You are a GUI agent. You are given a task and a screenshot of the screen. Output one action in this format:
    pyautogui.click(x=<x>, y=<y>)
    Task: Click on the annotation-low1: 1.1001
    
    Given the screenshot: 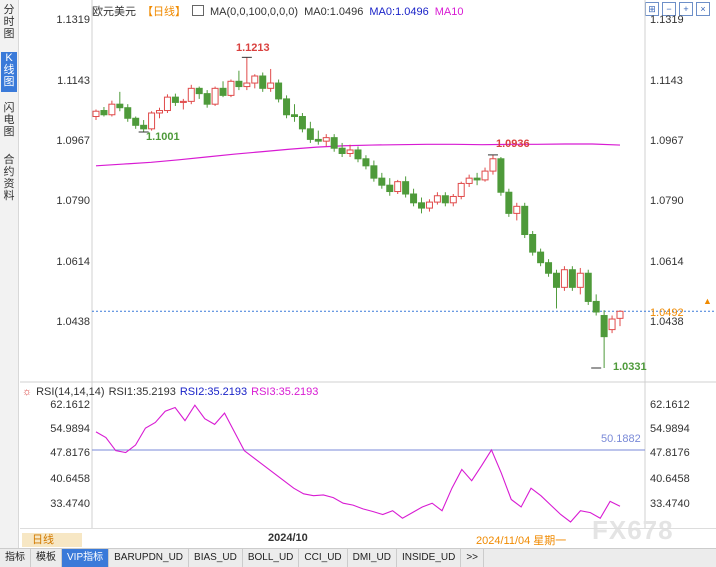 What is the action you would take?
    pyautogui.click(x=163, y=137)
    